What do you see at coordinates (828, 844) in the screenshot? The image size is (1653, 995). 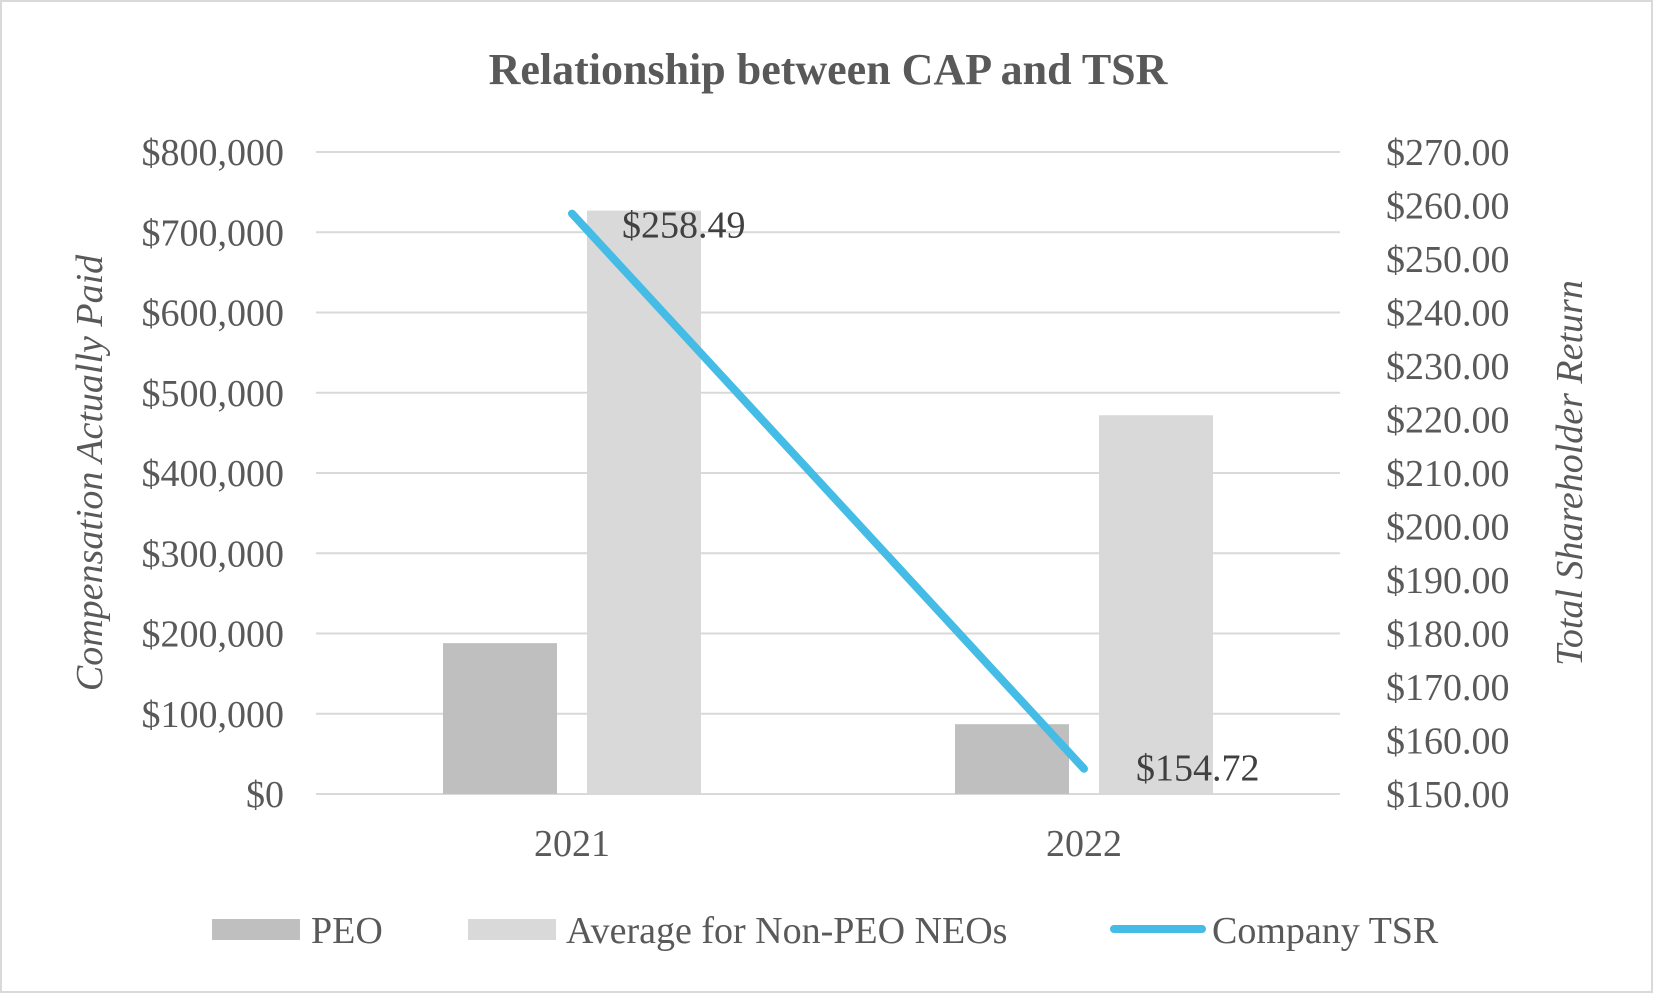 I see `x-axis-ticks: 2021 2022` at bounding box center [828, 844].